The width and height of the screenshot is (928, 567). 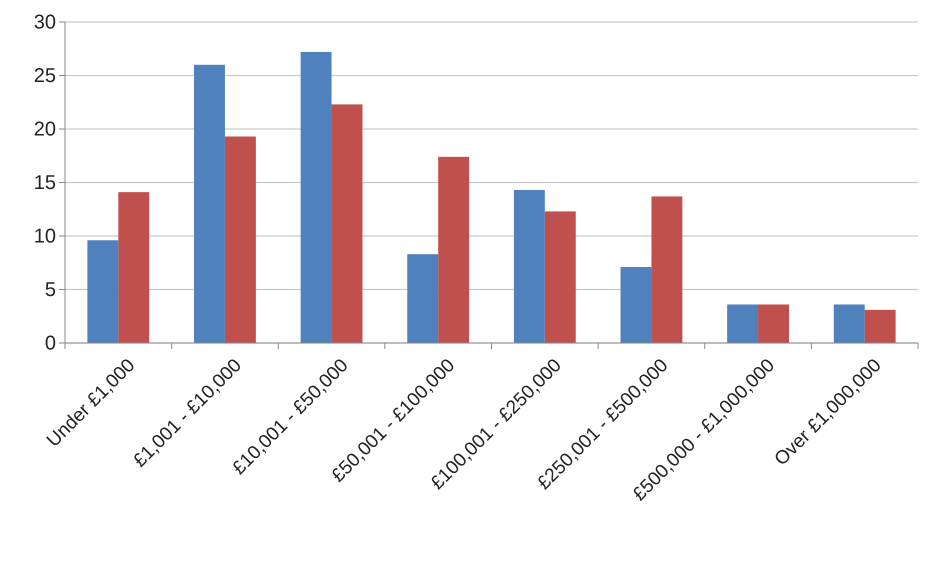 I want to click on y-tick-label: 0, so click(x=50, y=343).